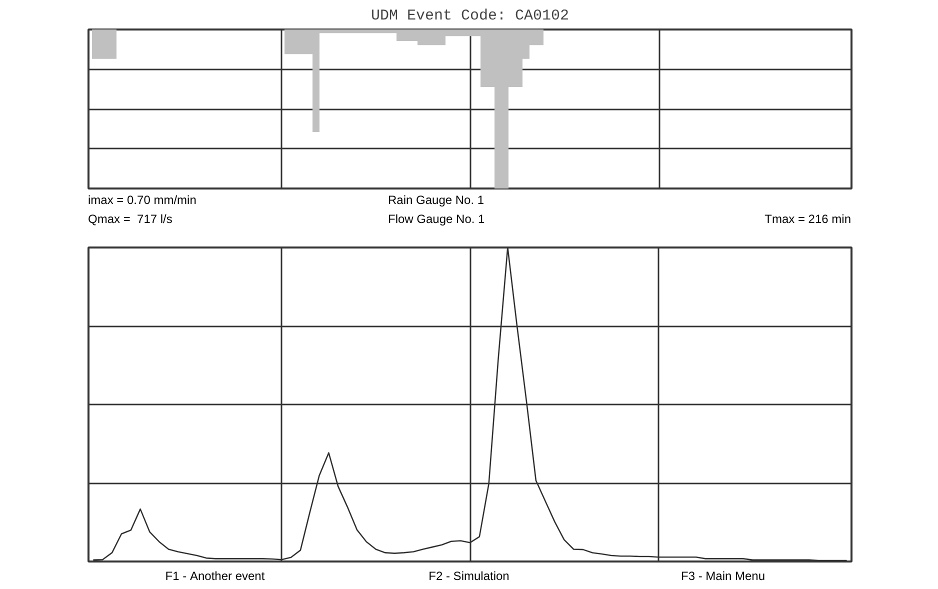 This screenshot has width=938, height=589. Describe the element at coordinates (807, 219) in the screenshot. I see `text: Tmax = 216 min` at that location.